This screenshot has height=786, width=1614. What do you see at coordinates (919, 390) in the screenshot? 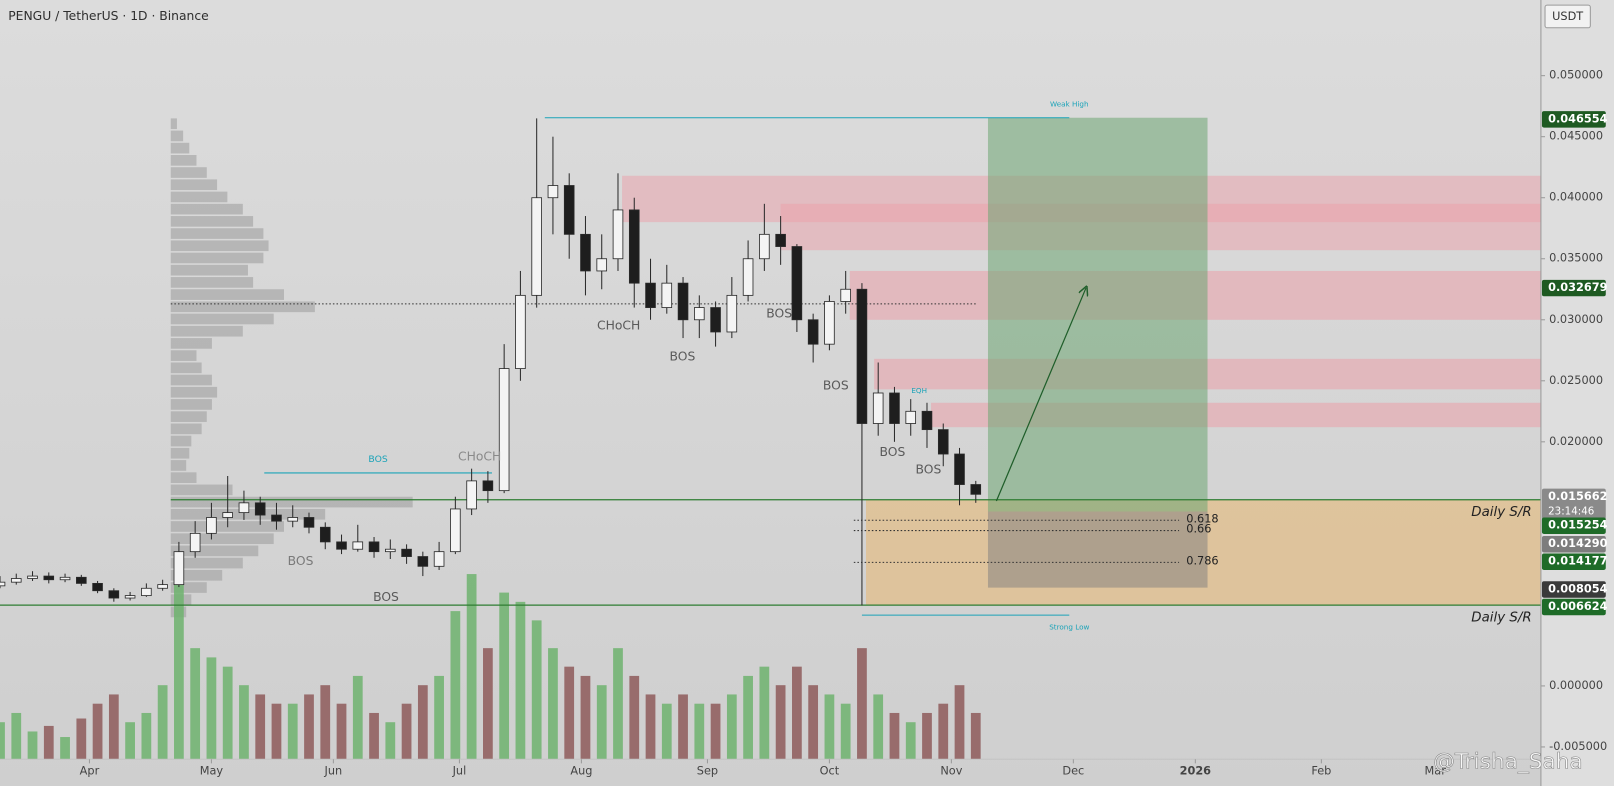
I see `structure-annotation: EQH` at bounding box center [919, 390].